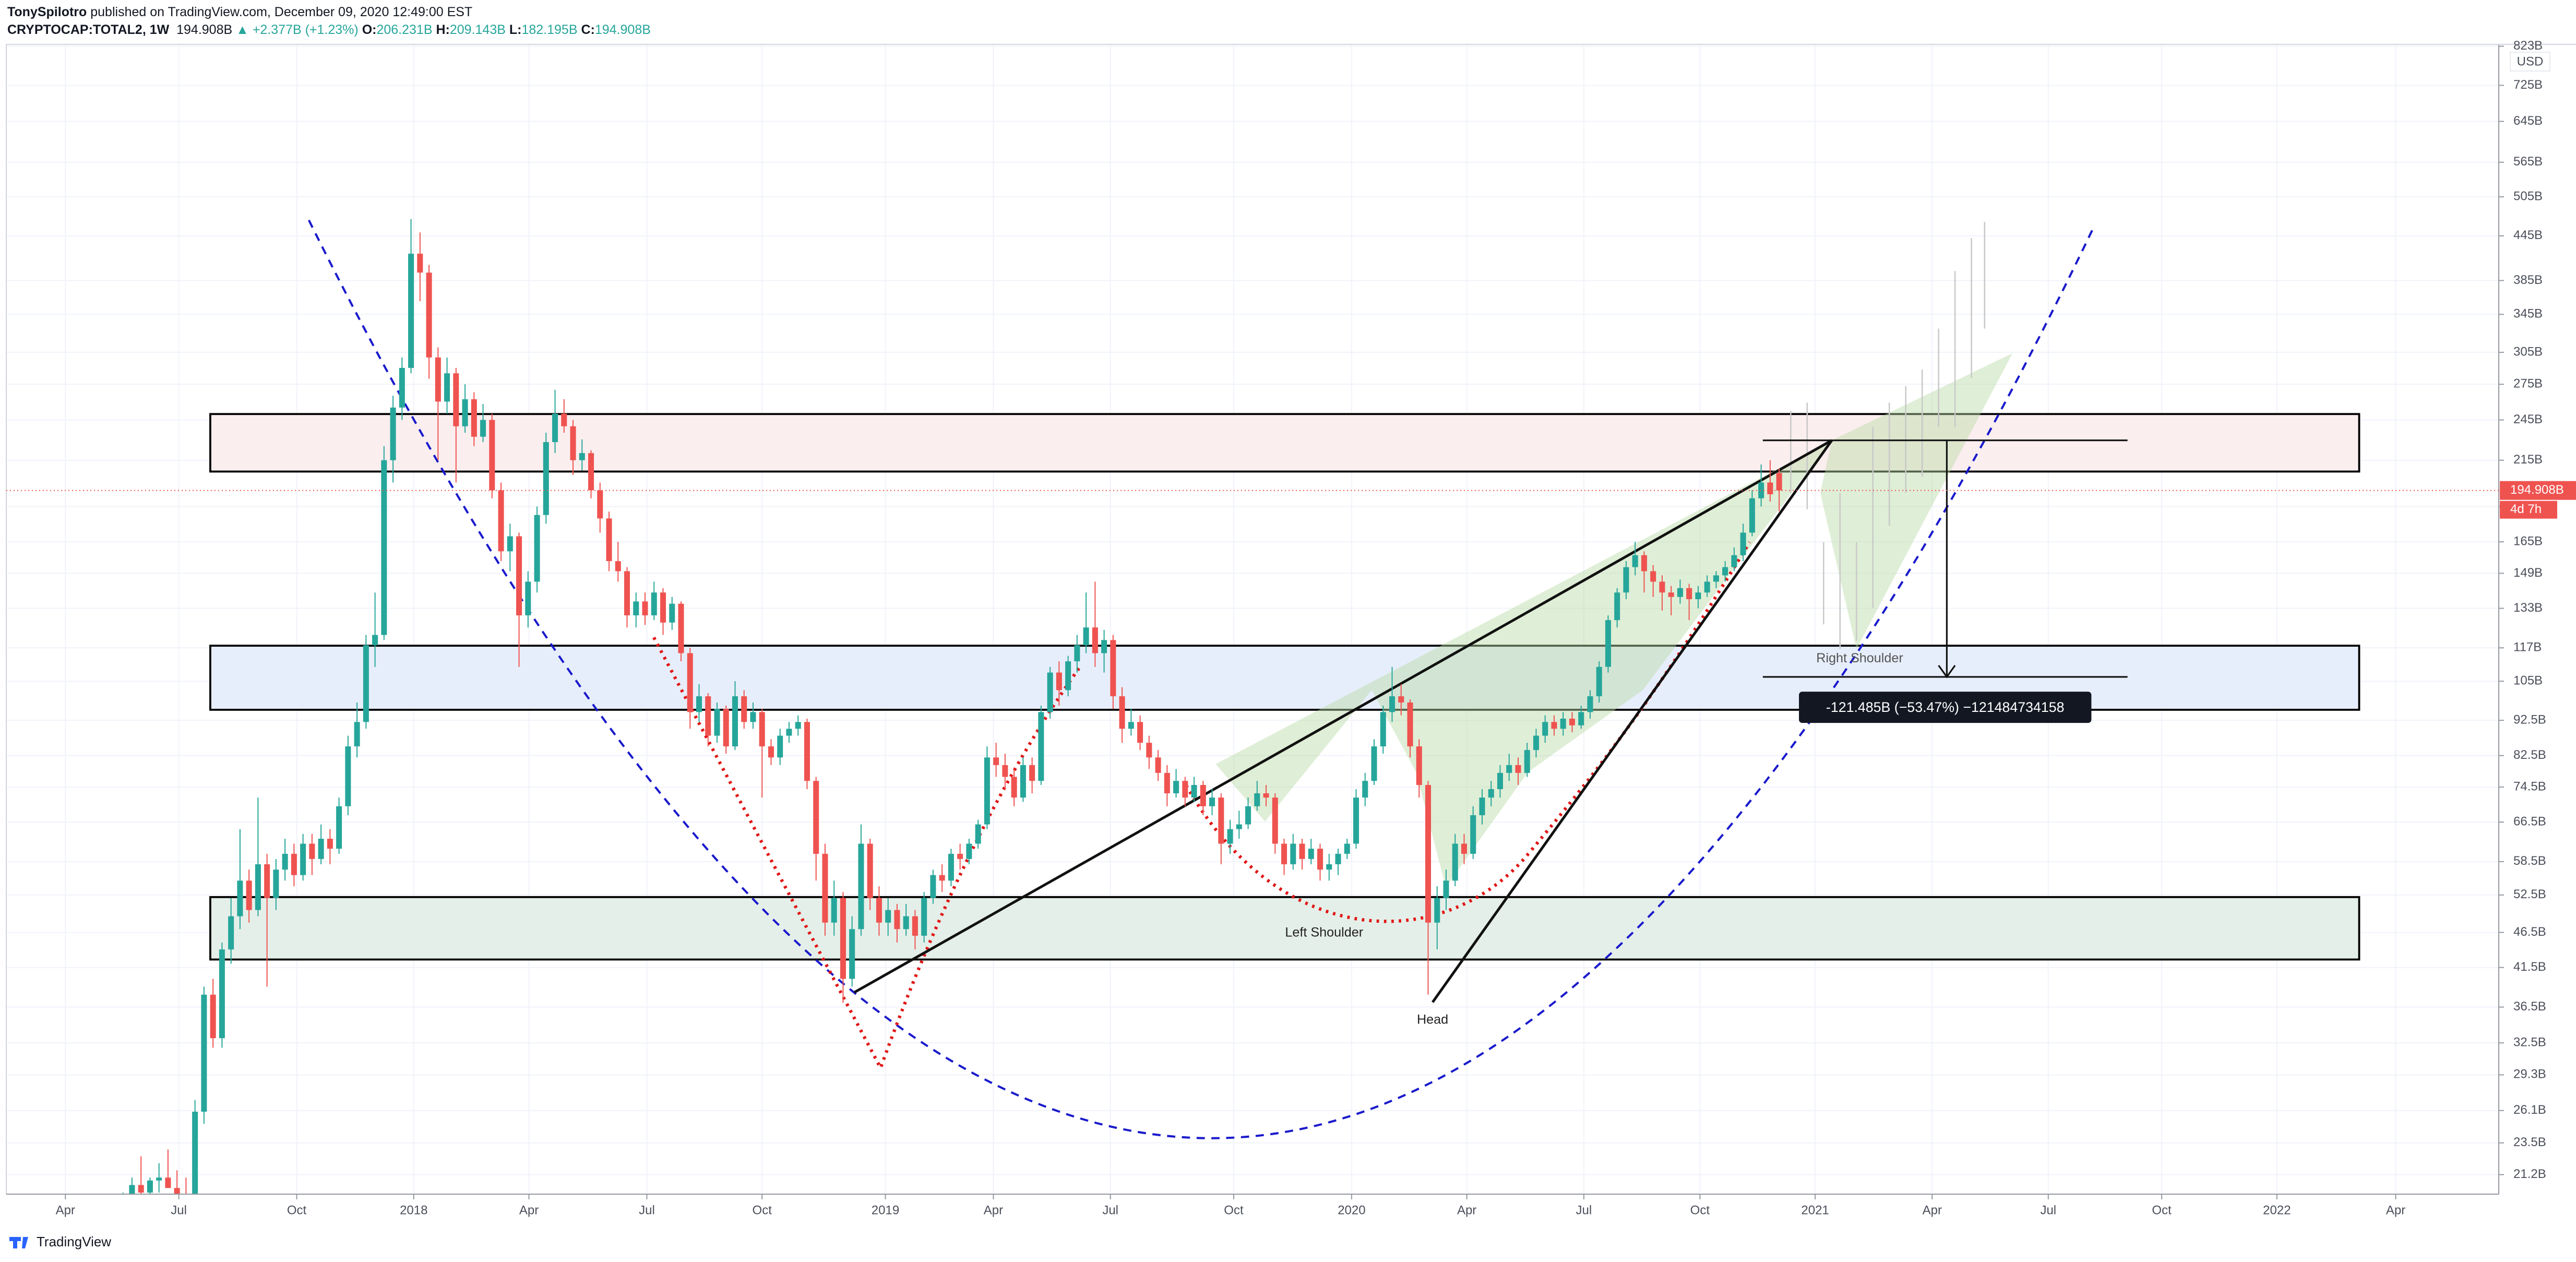  I want to click on y-tick-label: 82.5B, so click(2529, 755).